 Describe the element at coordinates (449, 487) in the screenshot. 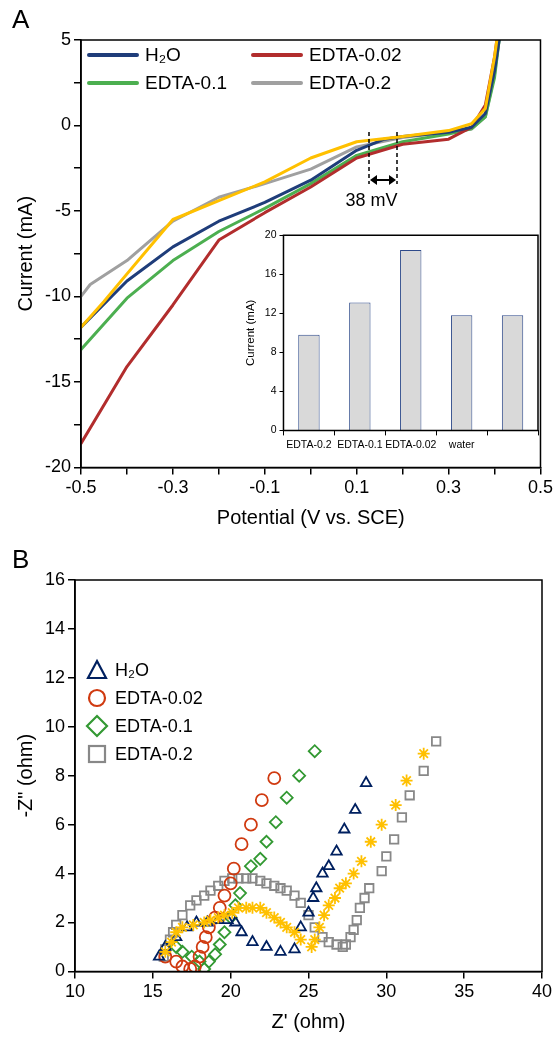

I see `x-tick-label: 0.3` at that location.